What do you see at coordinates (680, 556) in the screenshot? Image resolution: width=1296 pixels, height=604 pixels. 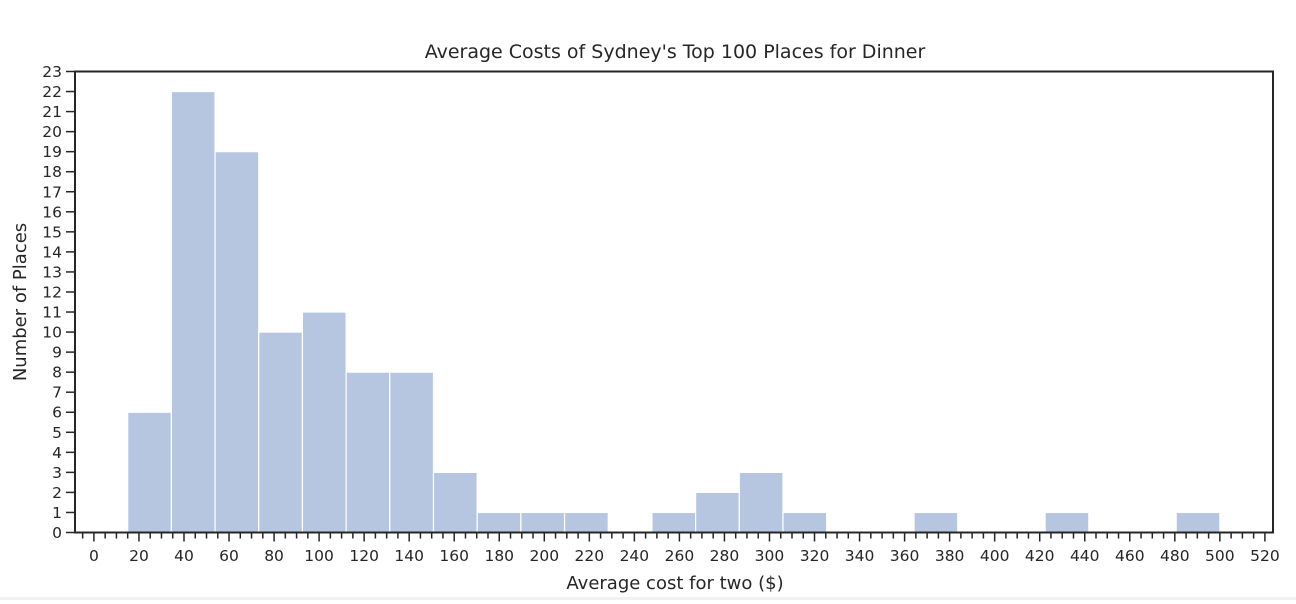 I see `x-tick-label: 260` at bounding box center [680, 556].